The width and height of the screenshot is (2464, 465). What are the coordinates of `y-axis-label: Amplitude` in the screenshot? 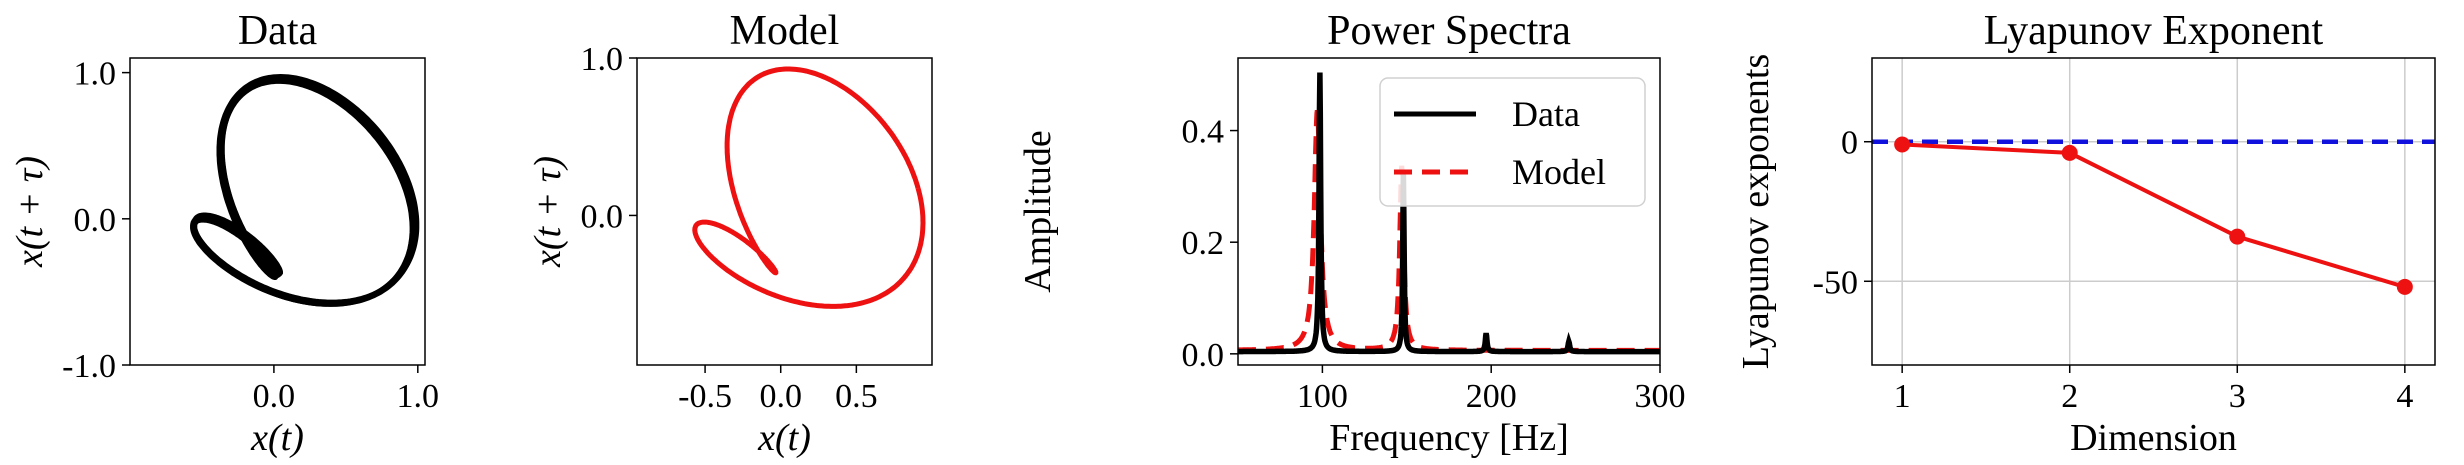 It's located at (1038, 211).